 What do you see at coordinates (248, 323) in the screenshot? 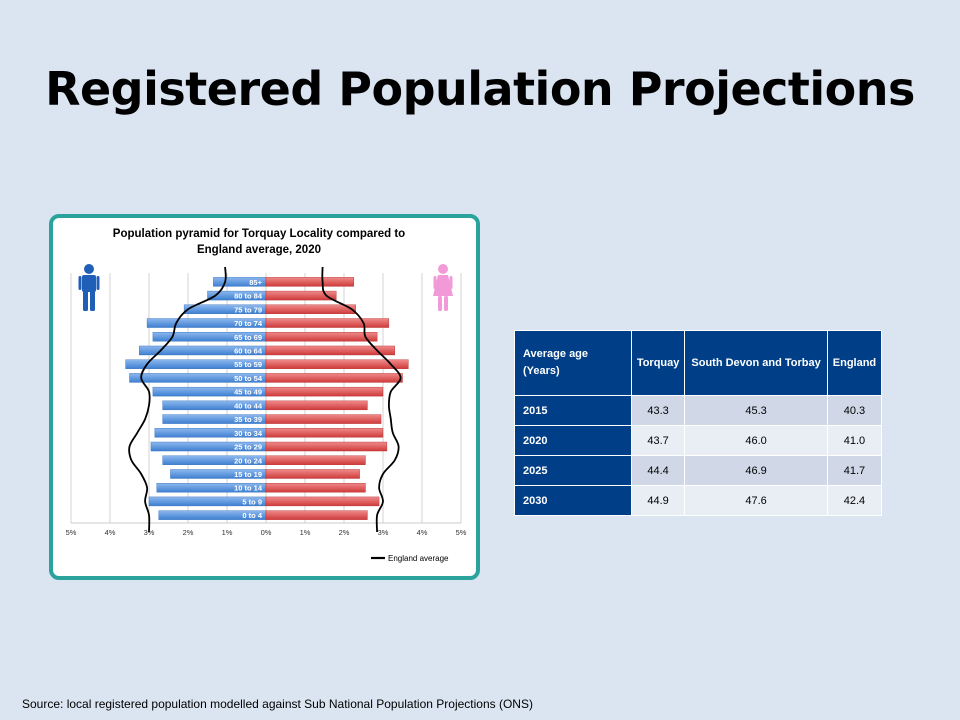
I see `age-label: 70 to 74` at bounding box center [248, 323].